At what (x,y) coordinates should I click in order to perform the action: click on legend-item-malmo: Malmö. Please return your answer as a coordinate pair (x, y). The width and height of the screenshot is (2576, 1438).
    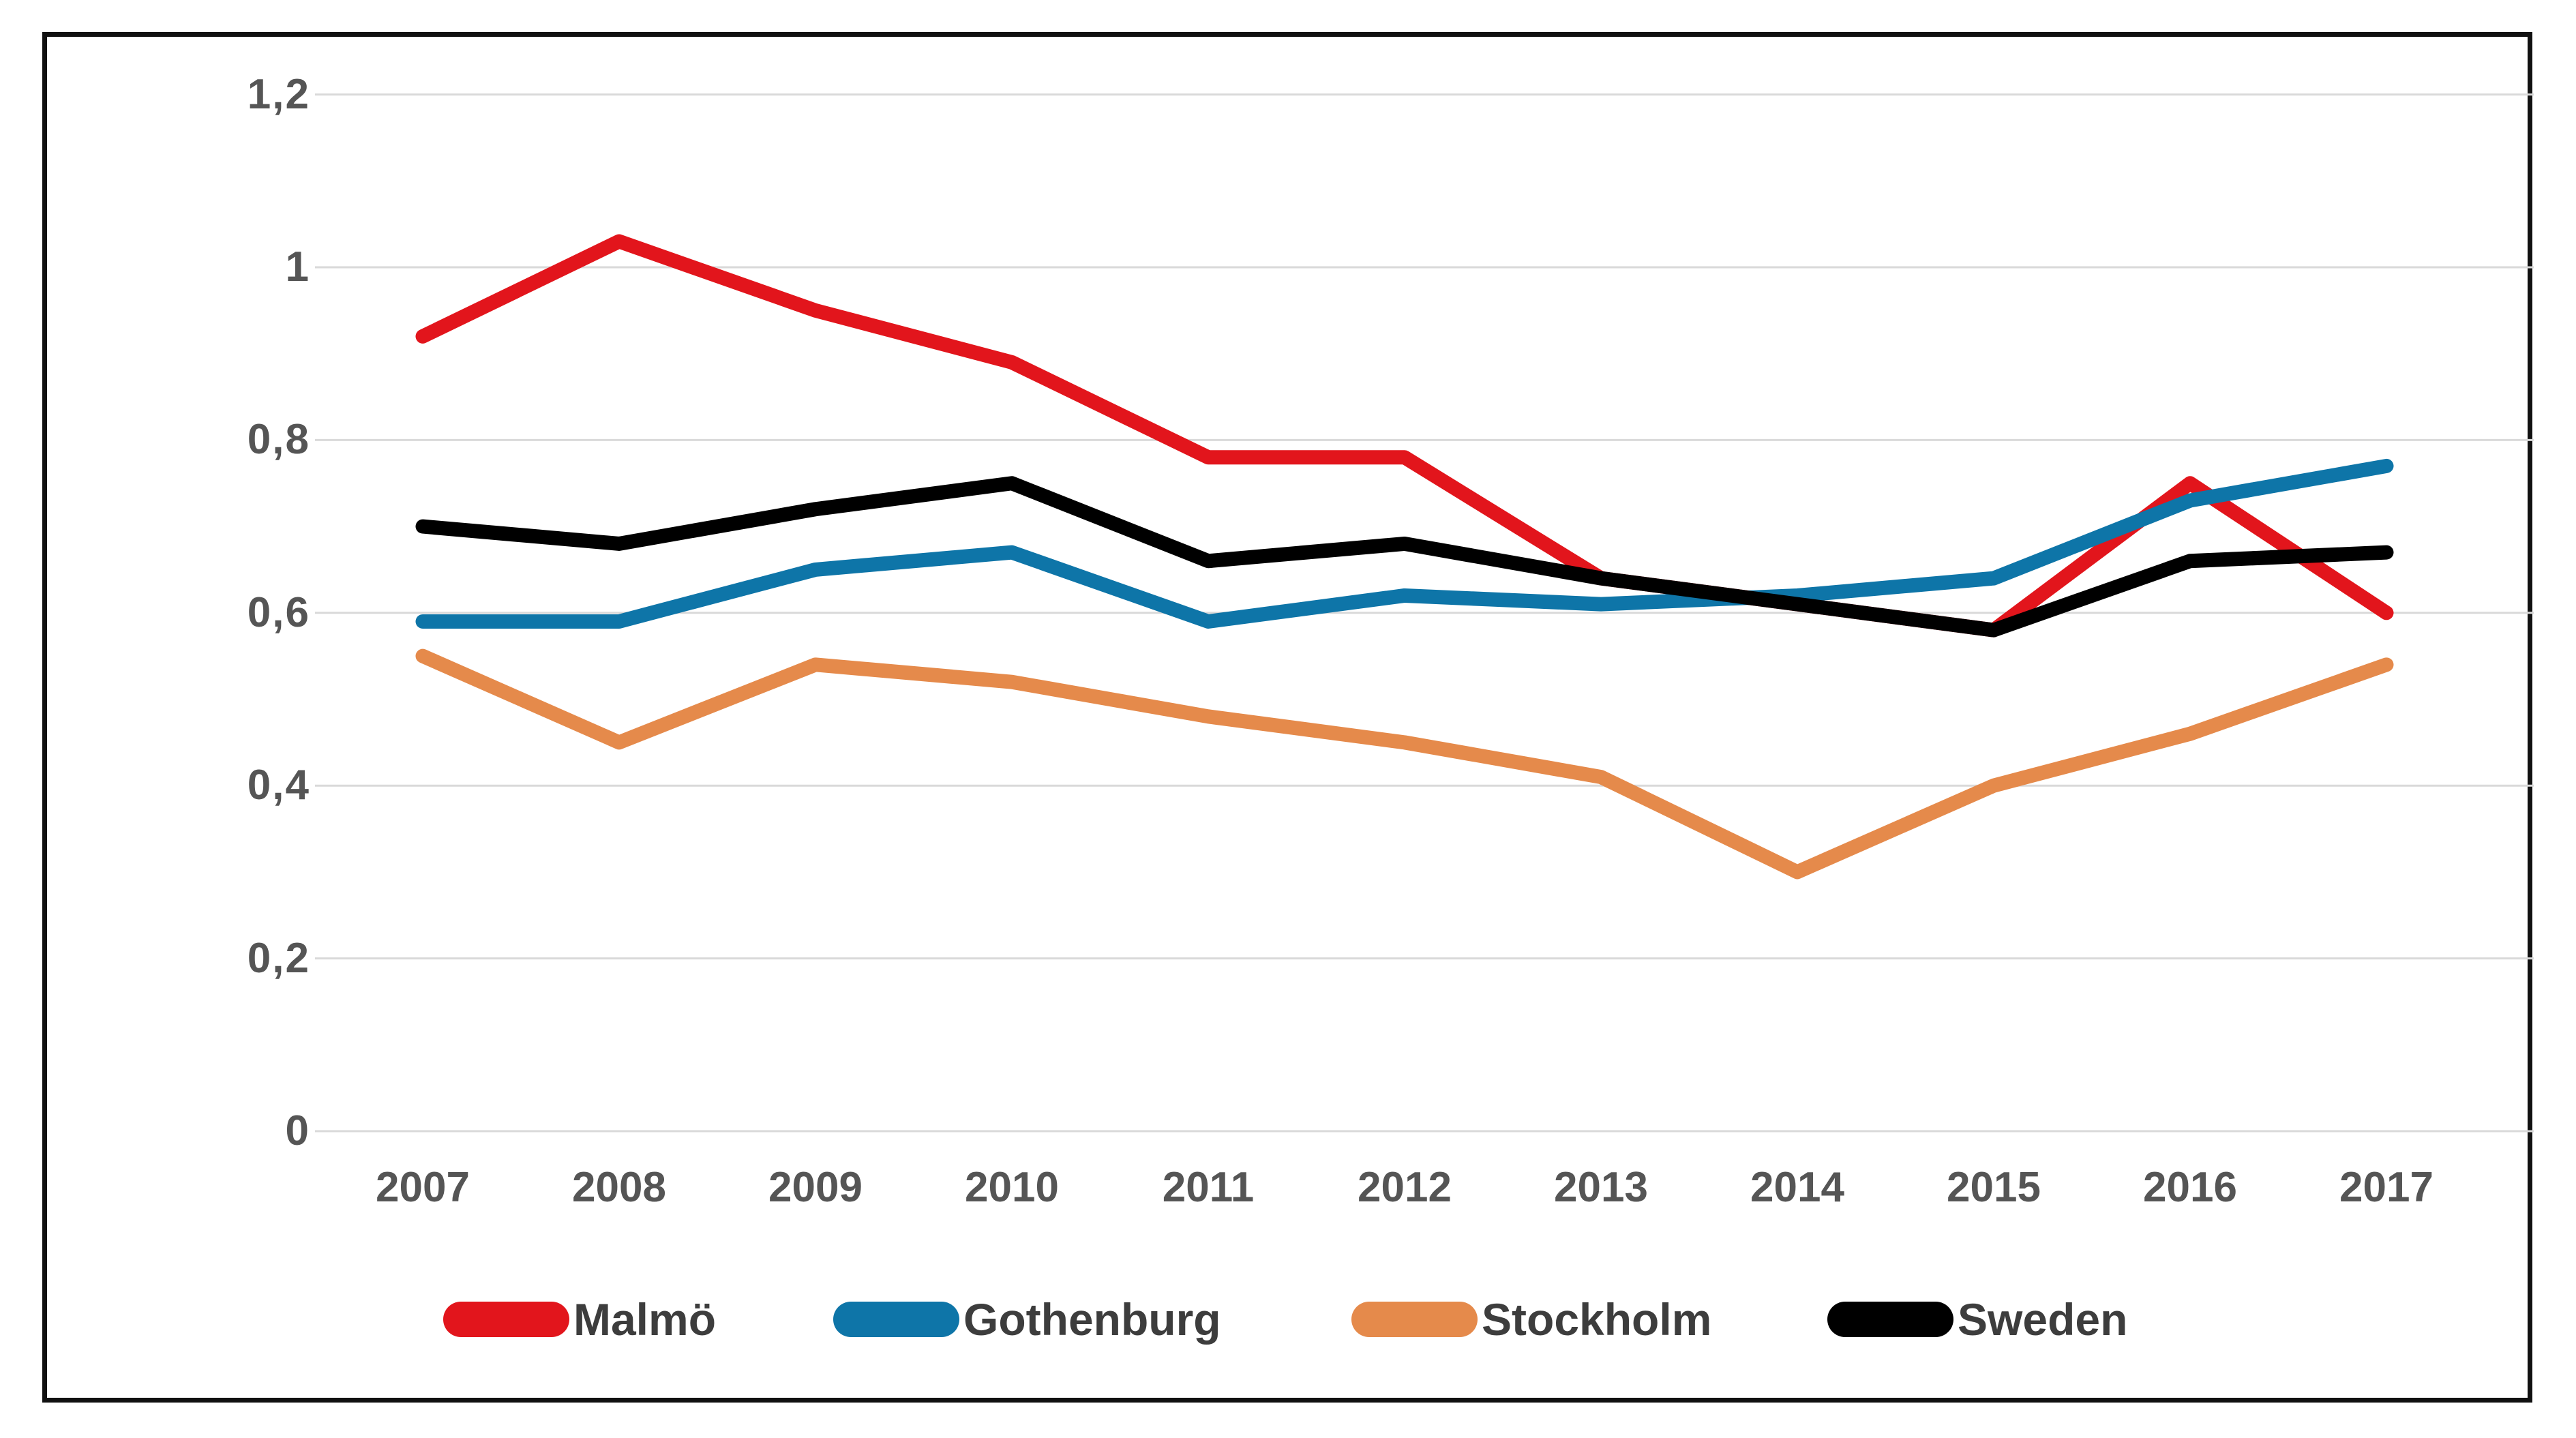
    Looking at the image, I should click on (579, 1319).